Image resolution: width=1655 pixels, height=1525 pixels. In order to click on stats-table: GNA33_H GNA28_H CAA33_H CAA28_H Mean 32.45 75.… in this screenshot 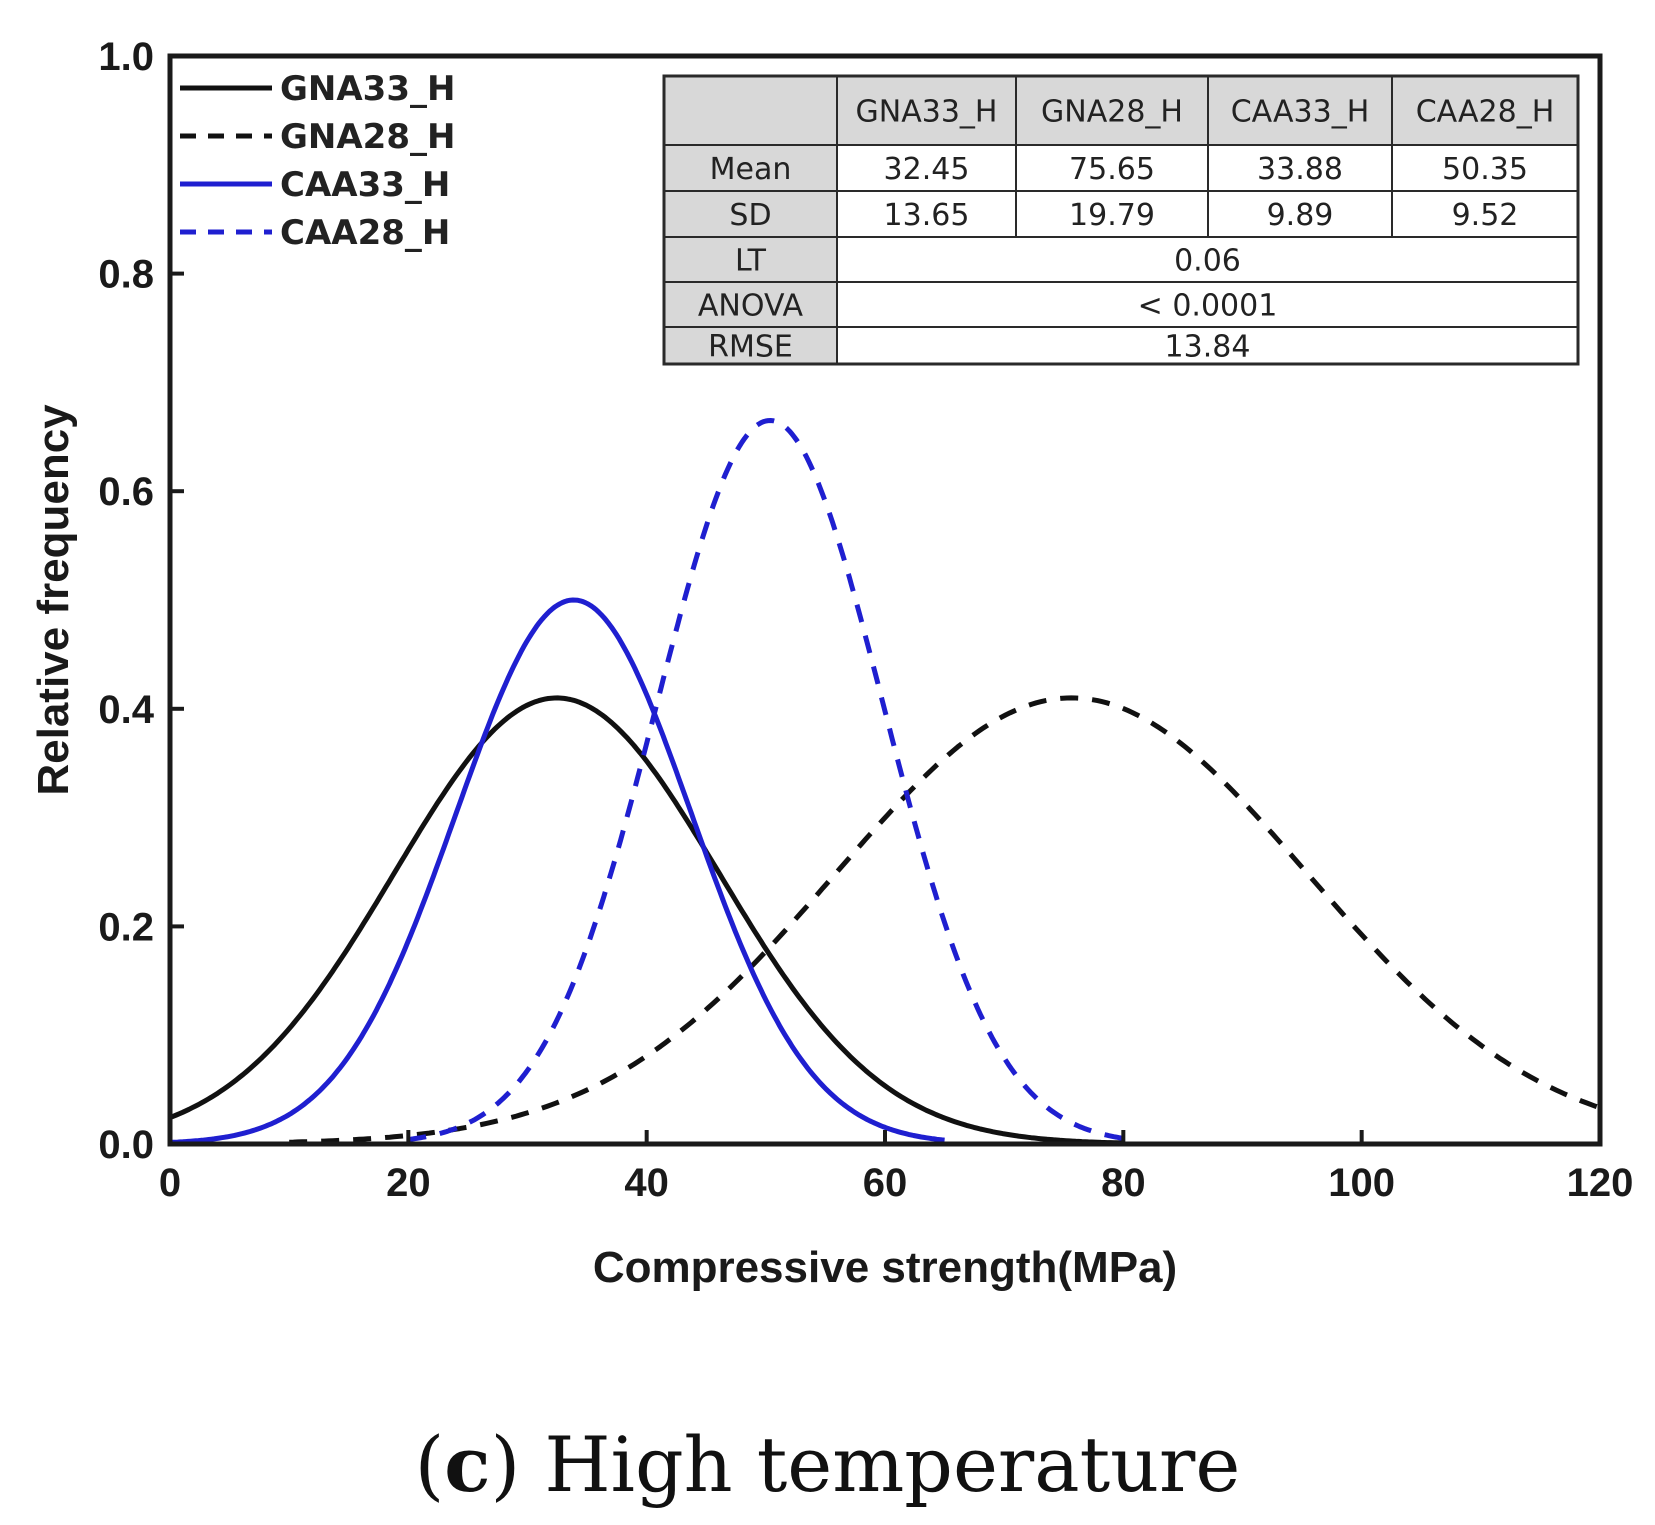, I will do `click(1121, 220)`.